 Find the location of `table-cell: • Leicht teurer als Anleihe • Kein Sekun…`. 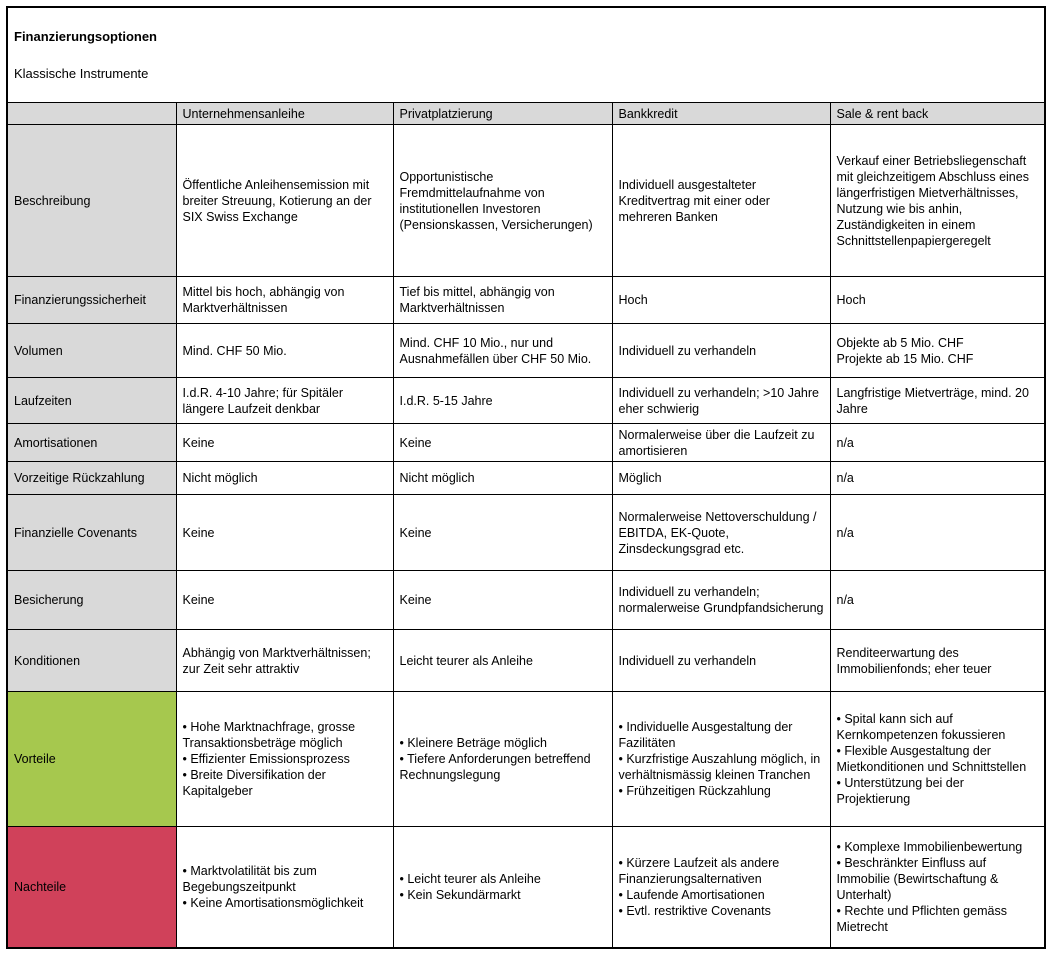

table-cell: • Leicht teurer als Anleihe • Kein Sekun… is located at coordinates (502, 887).